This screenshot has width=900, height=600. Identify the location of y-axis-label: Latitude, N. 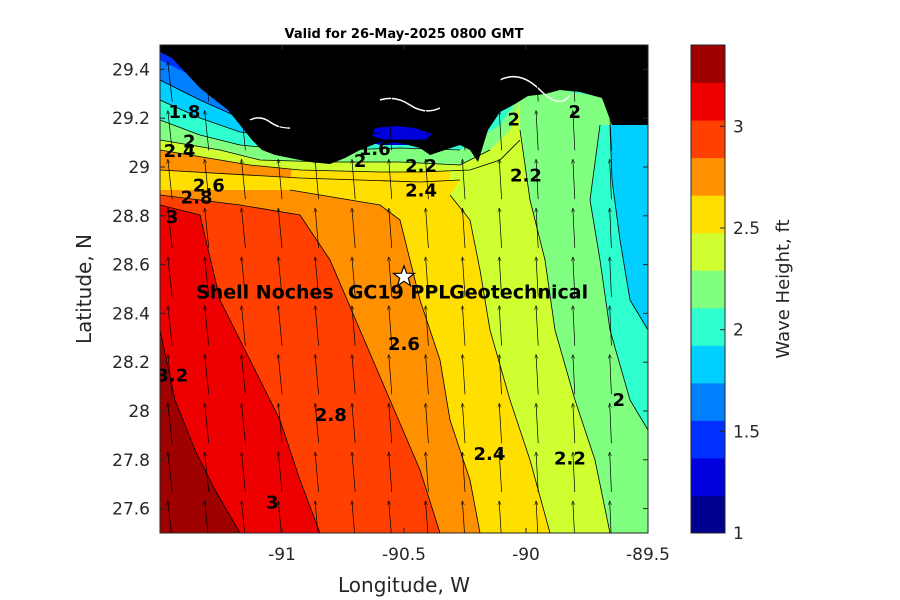
(84, 289).